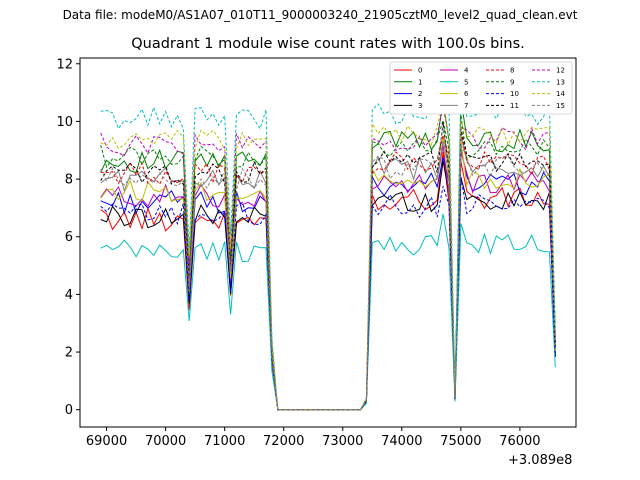  What do you see at coordinates (165, 441) in the screenshot?
I see `x-tick-label: 70000` at bounding box center [165, 441].